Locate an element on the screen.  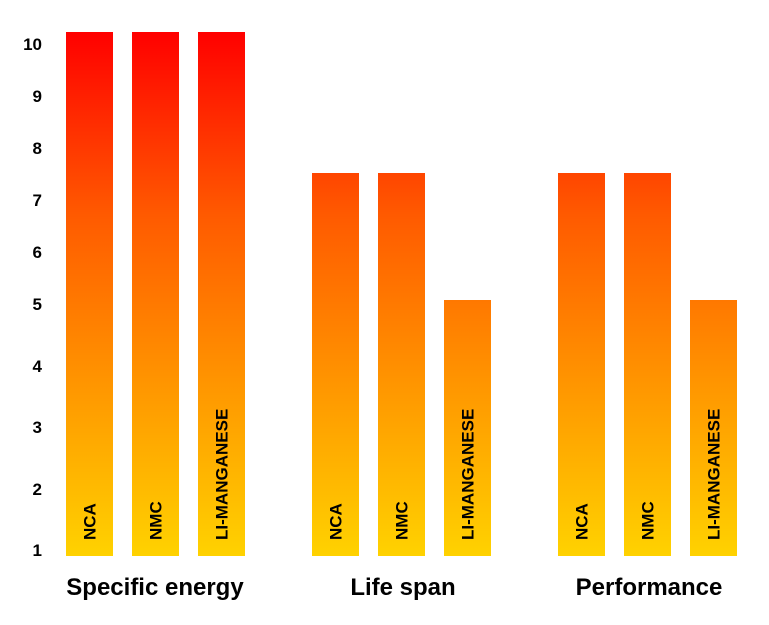
y-tick-label: 9 is located at coordinates (37, 96).